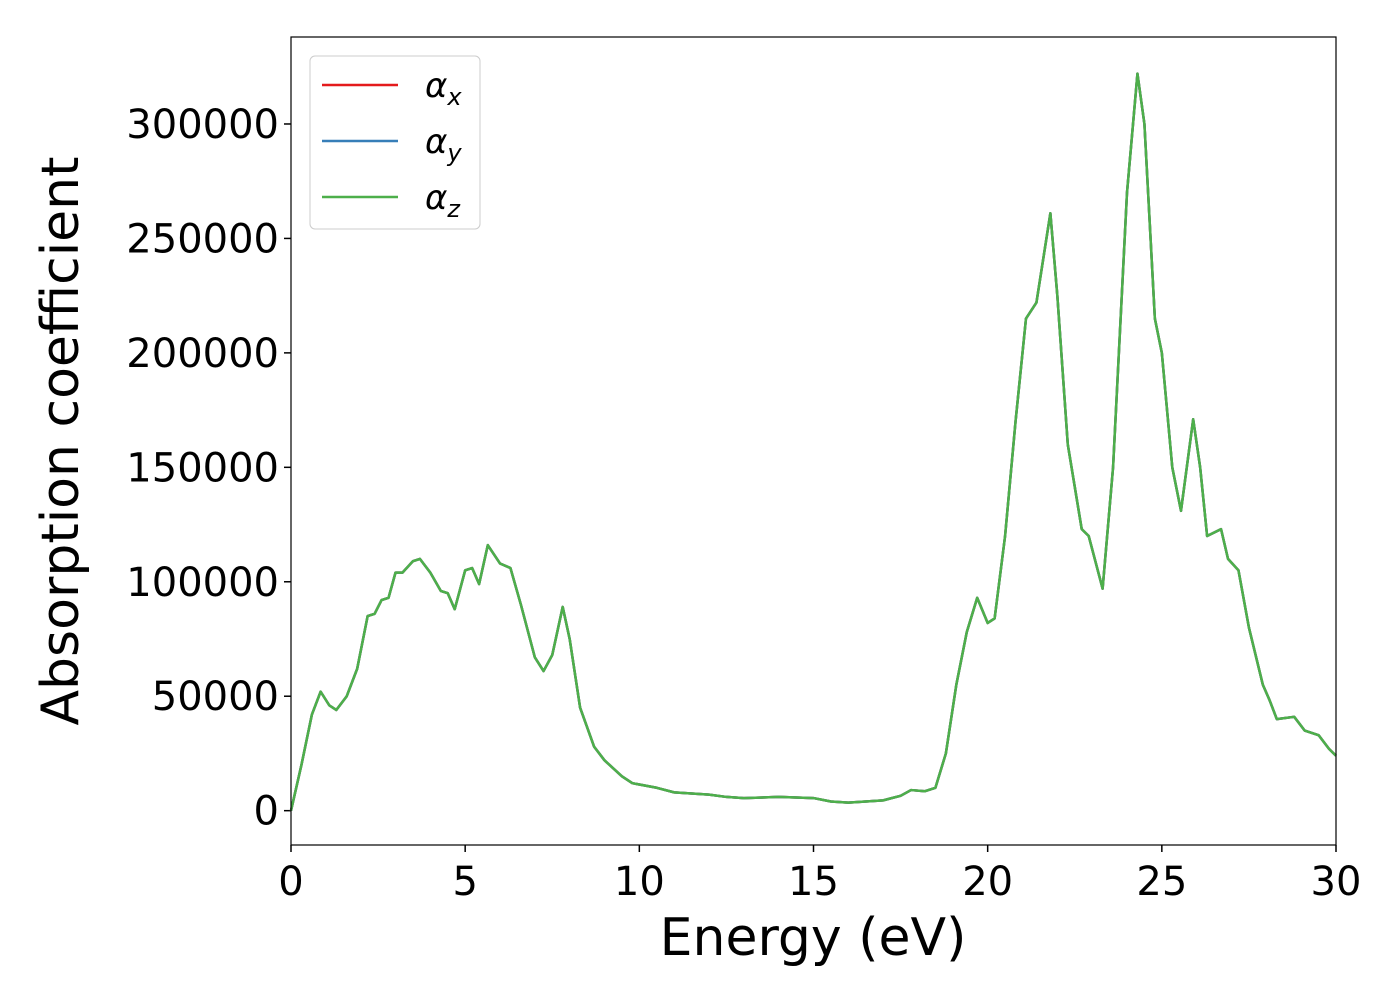  What do you see at coordinates (202, 354) in the screenshot?
I see `y-tick-label: 200000` at bounding box center [202, 354].